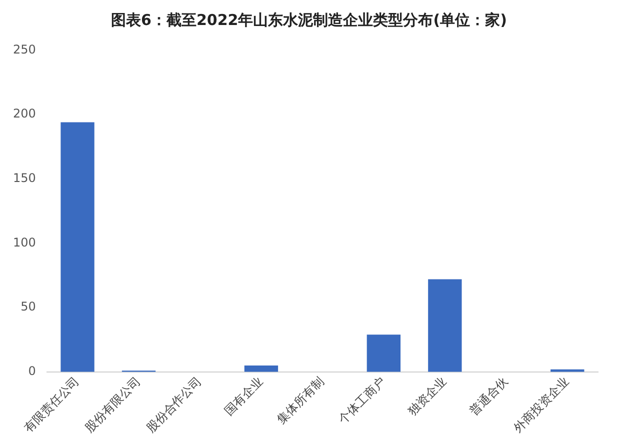 This screenshot has width=618, height=444. I want to click on x-tick-label: 个体工商户, so click(362, 400).